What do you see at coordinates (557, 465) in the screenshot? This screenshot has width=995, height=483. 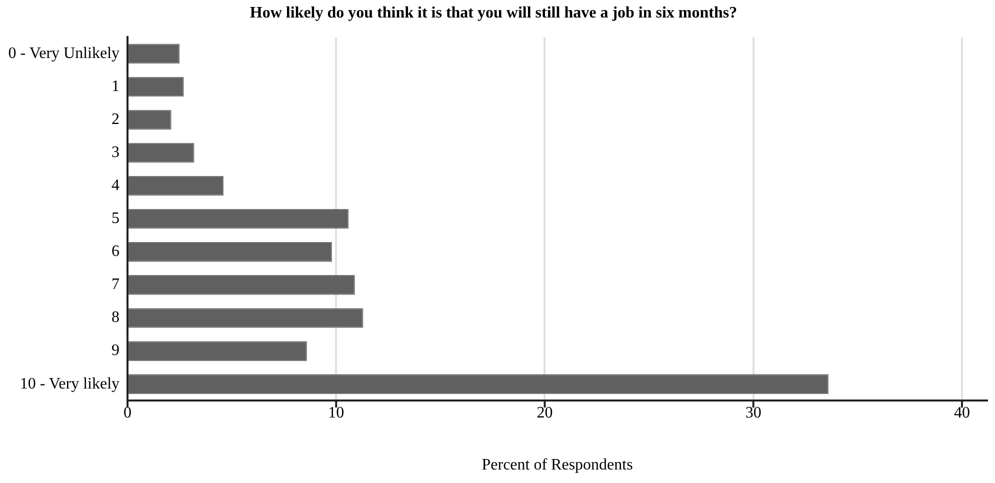 I see `x-axis-title: Percent of Respondents` at bounding box center [557, 465].